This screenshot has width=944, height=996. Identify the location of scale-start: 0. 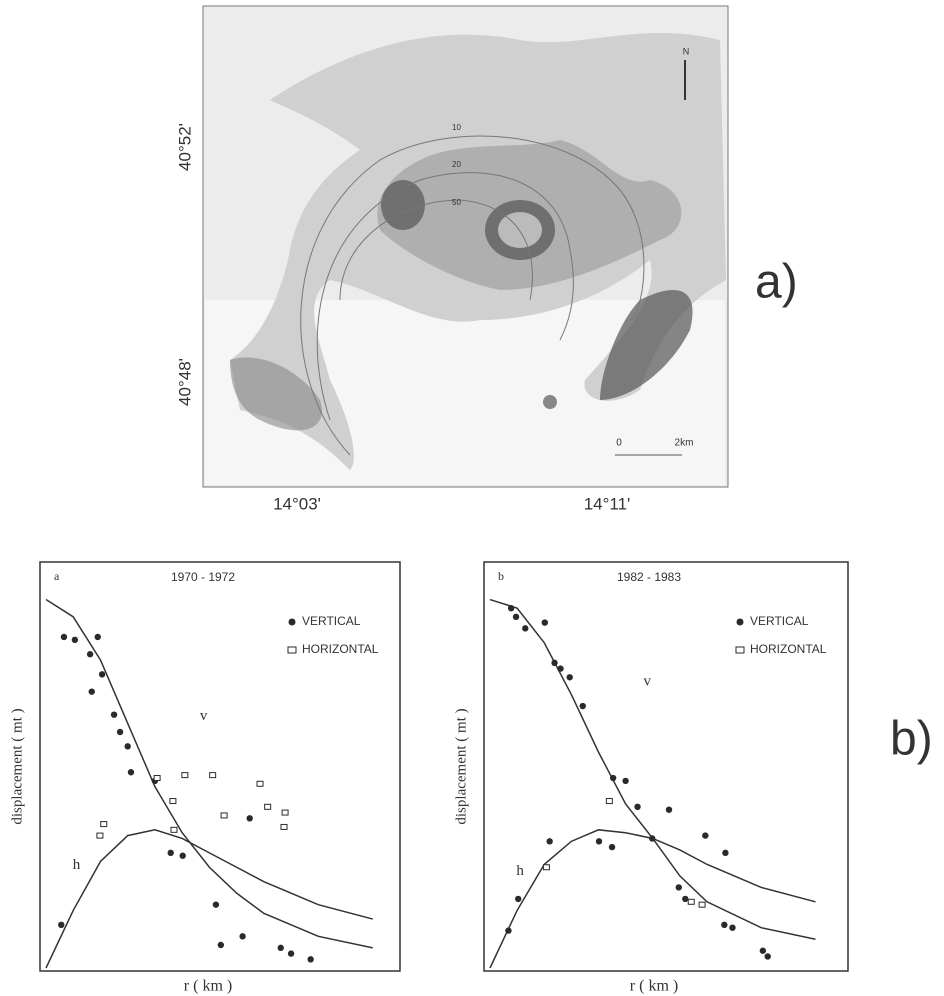
(619, 443).